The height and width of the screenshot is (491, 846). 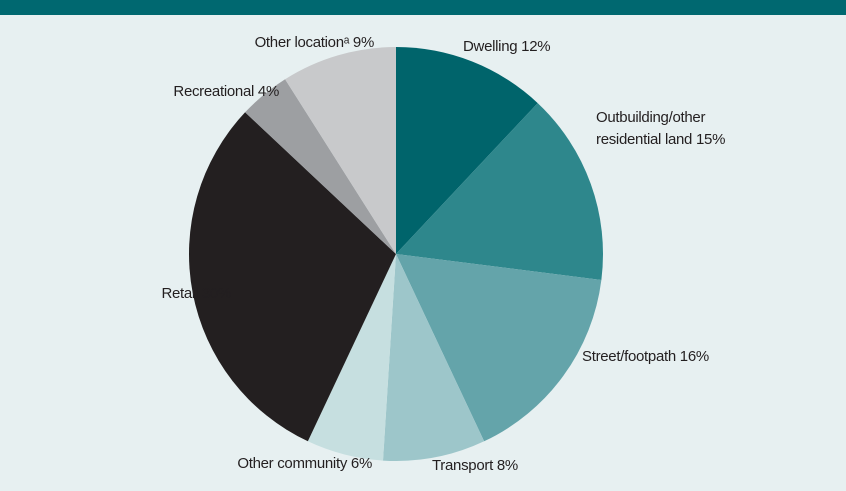 What do you see at coordinates (490, 46) in the screenshot?
I see `category-name: Dwelling` at bounding box center [490, 46].